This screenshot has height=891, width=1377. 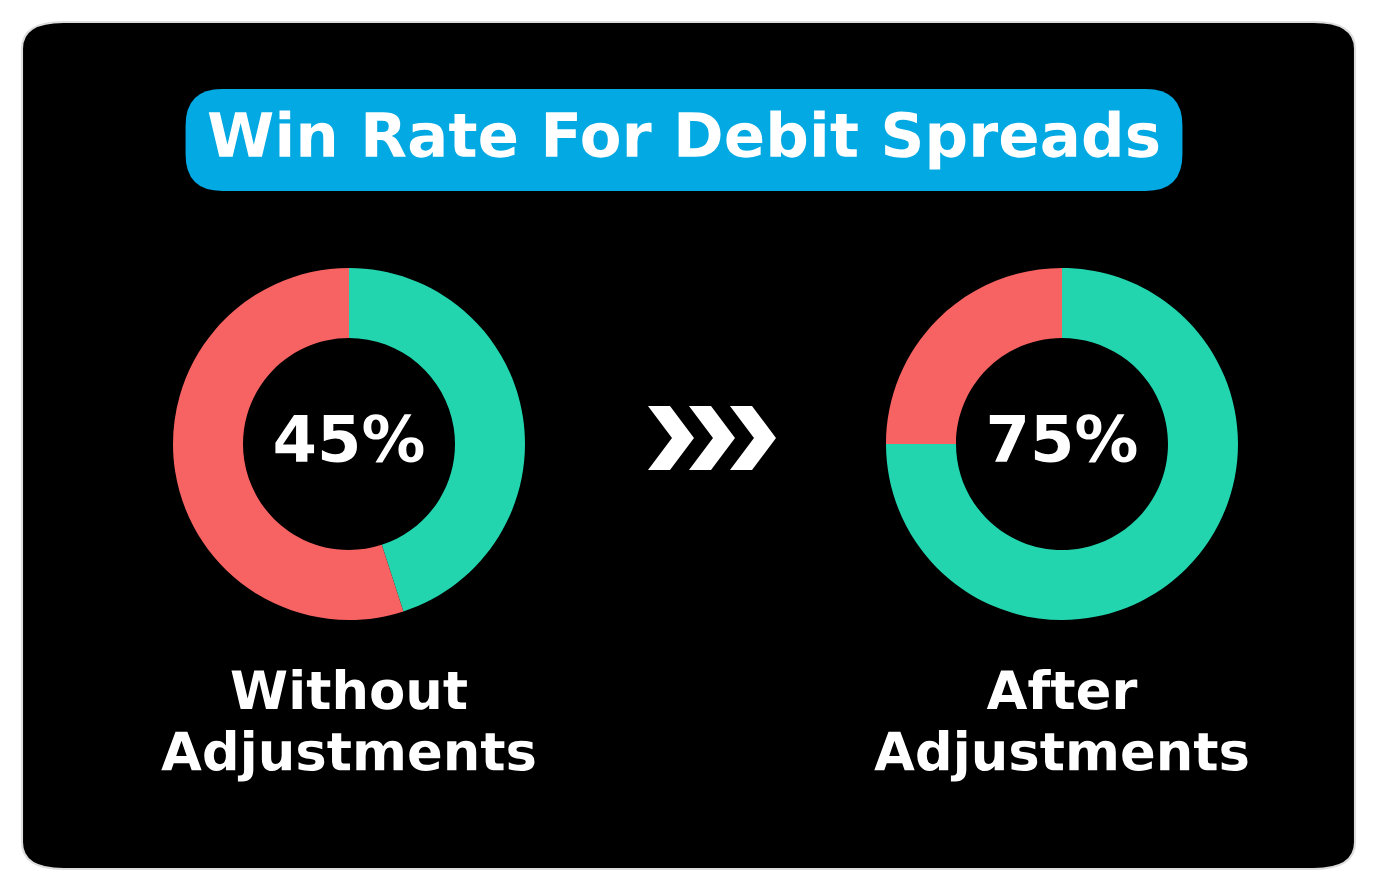 What do you see at coordinates (1061, 725) in the screenshot?
I see `text: After Adjustments` at bounding box center [1061, 725].